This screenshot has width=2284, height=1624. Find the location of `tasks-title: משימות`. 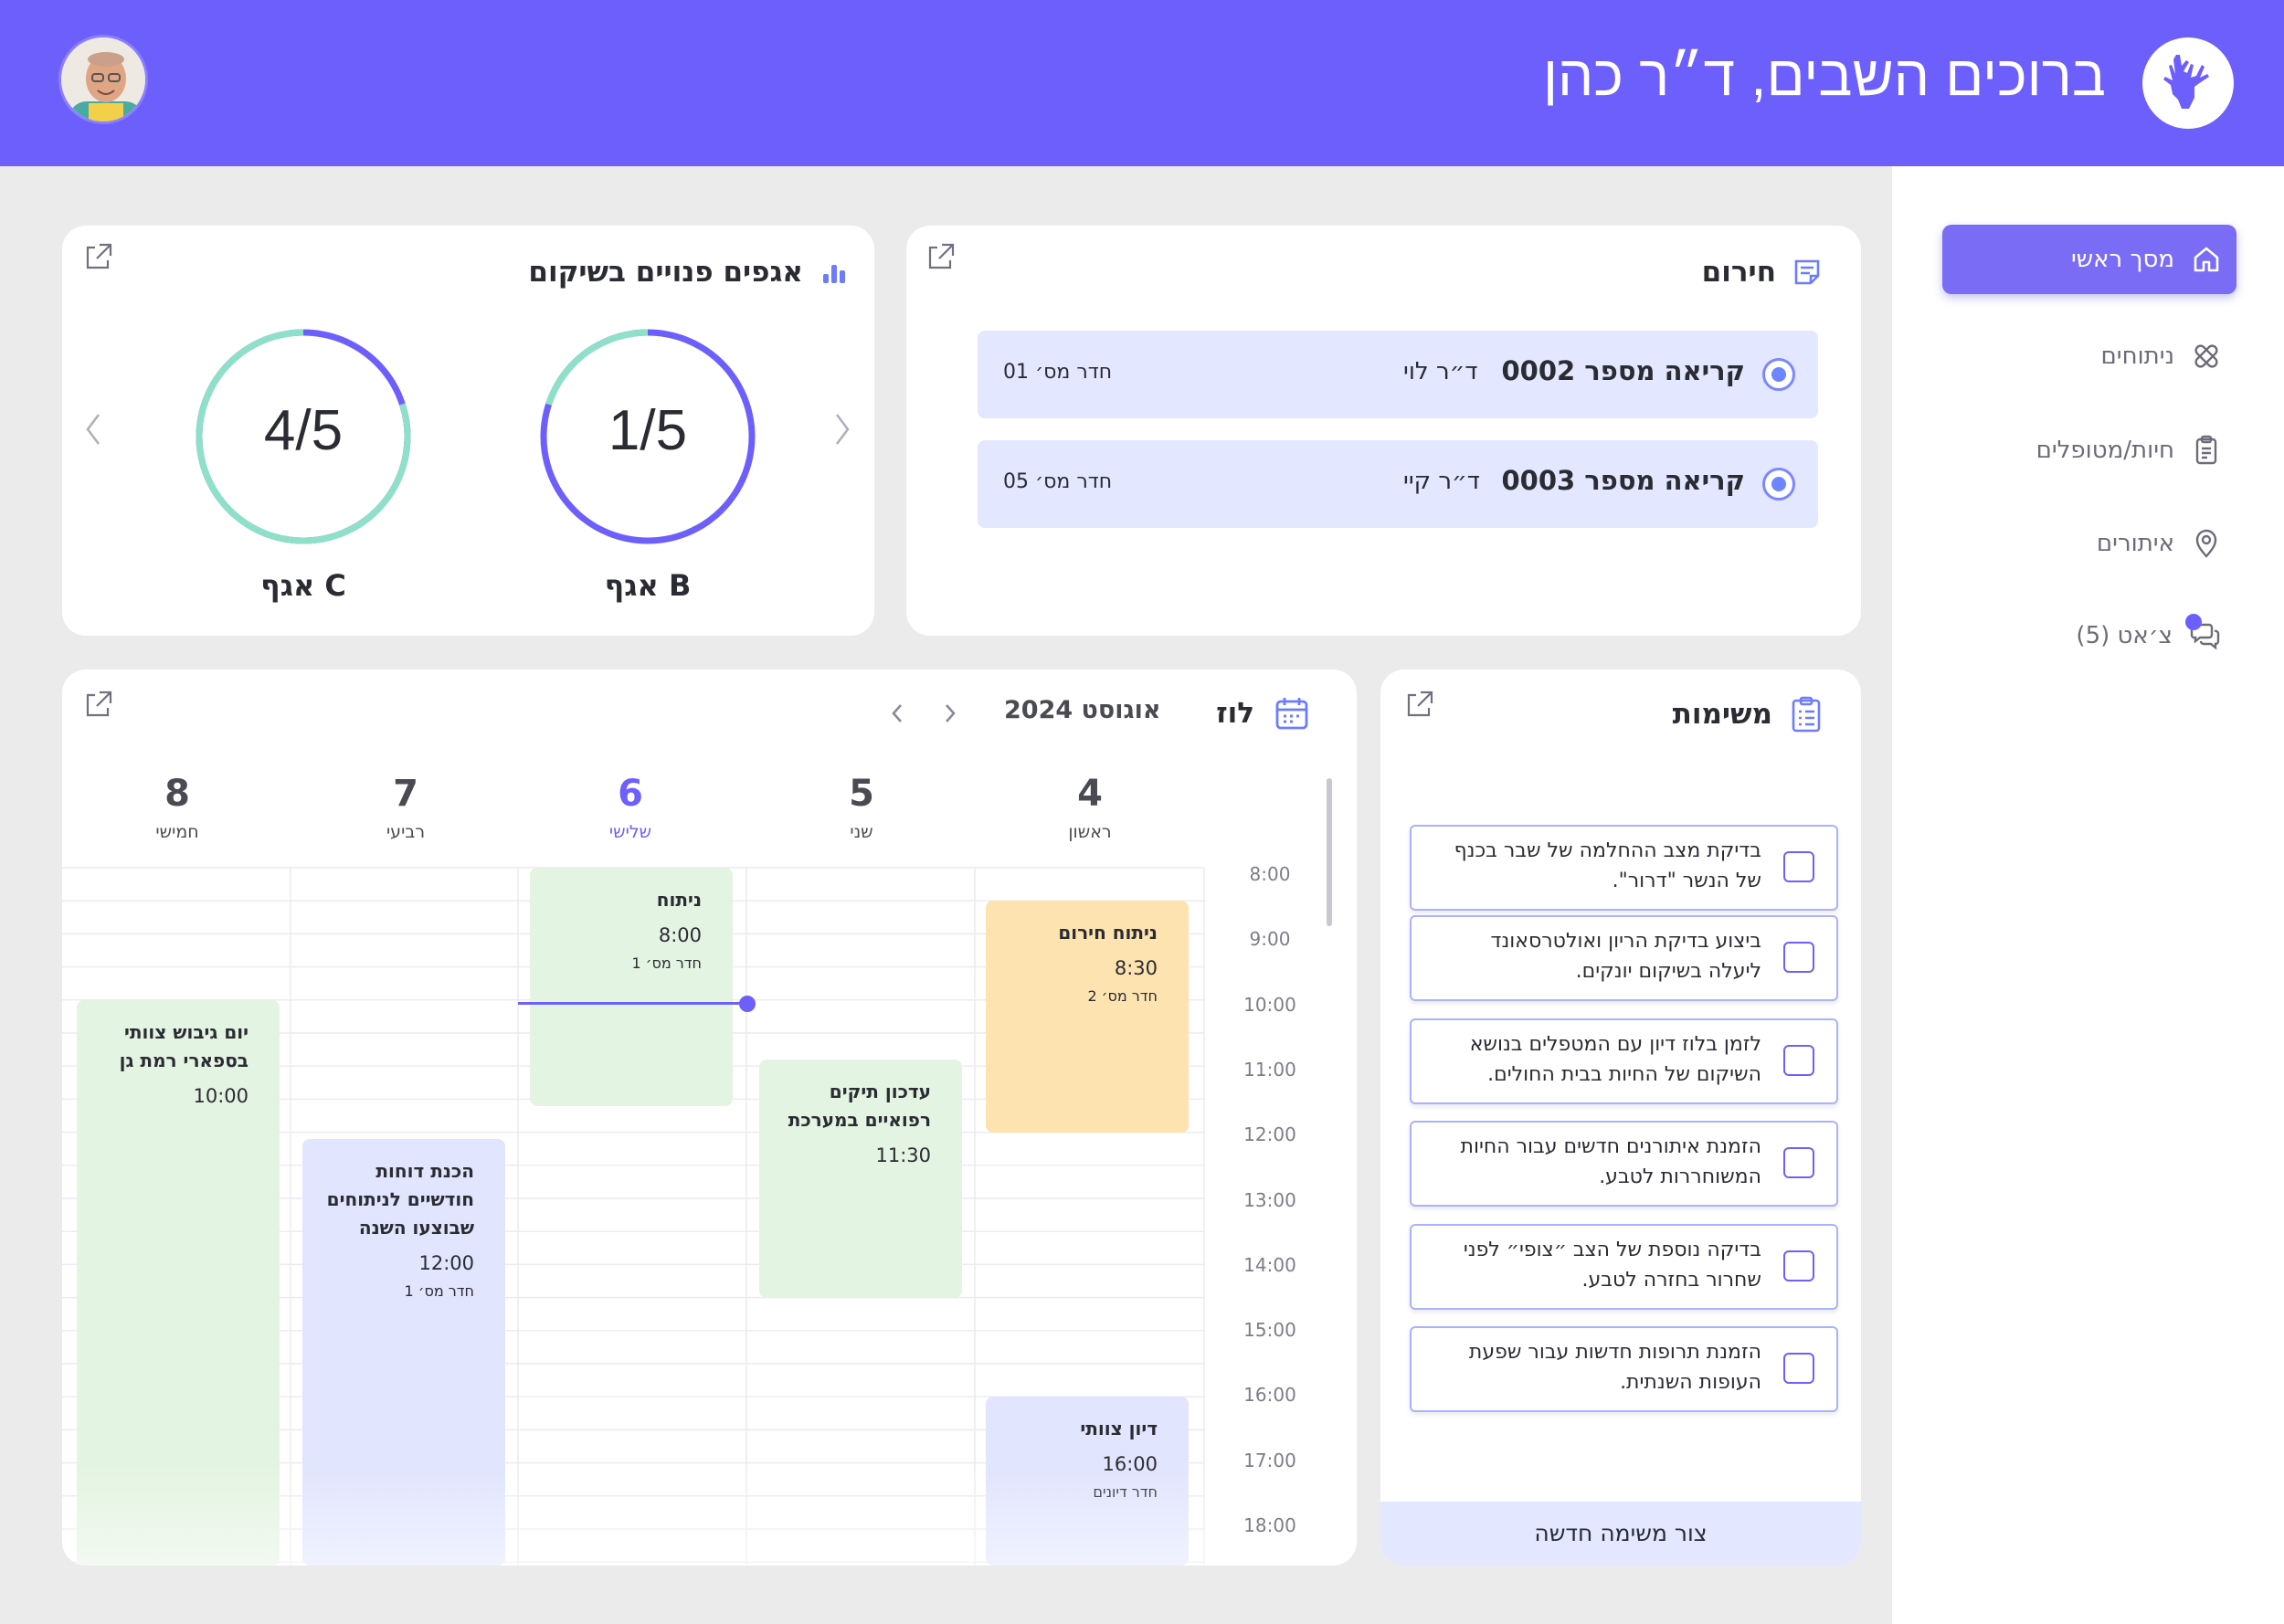

tasks-title: משימות is located at coordinates (1722, 714).